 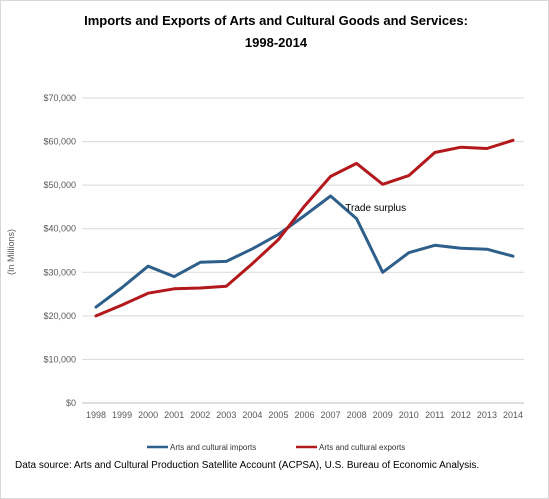 I want to click on x-tick-label: 2011, so click(x=434, y=415).